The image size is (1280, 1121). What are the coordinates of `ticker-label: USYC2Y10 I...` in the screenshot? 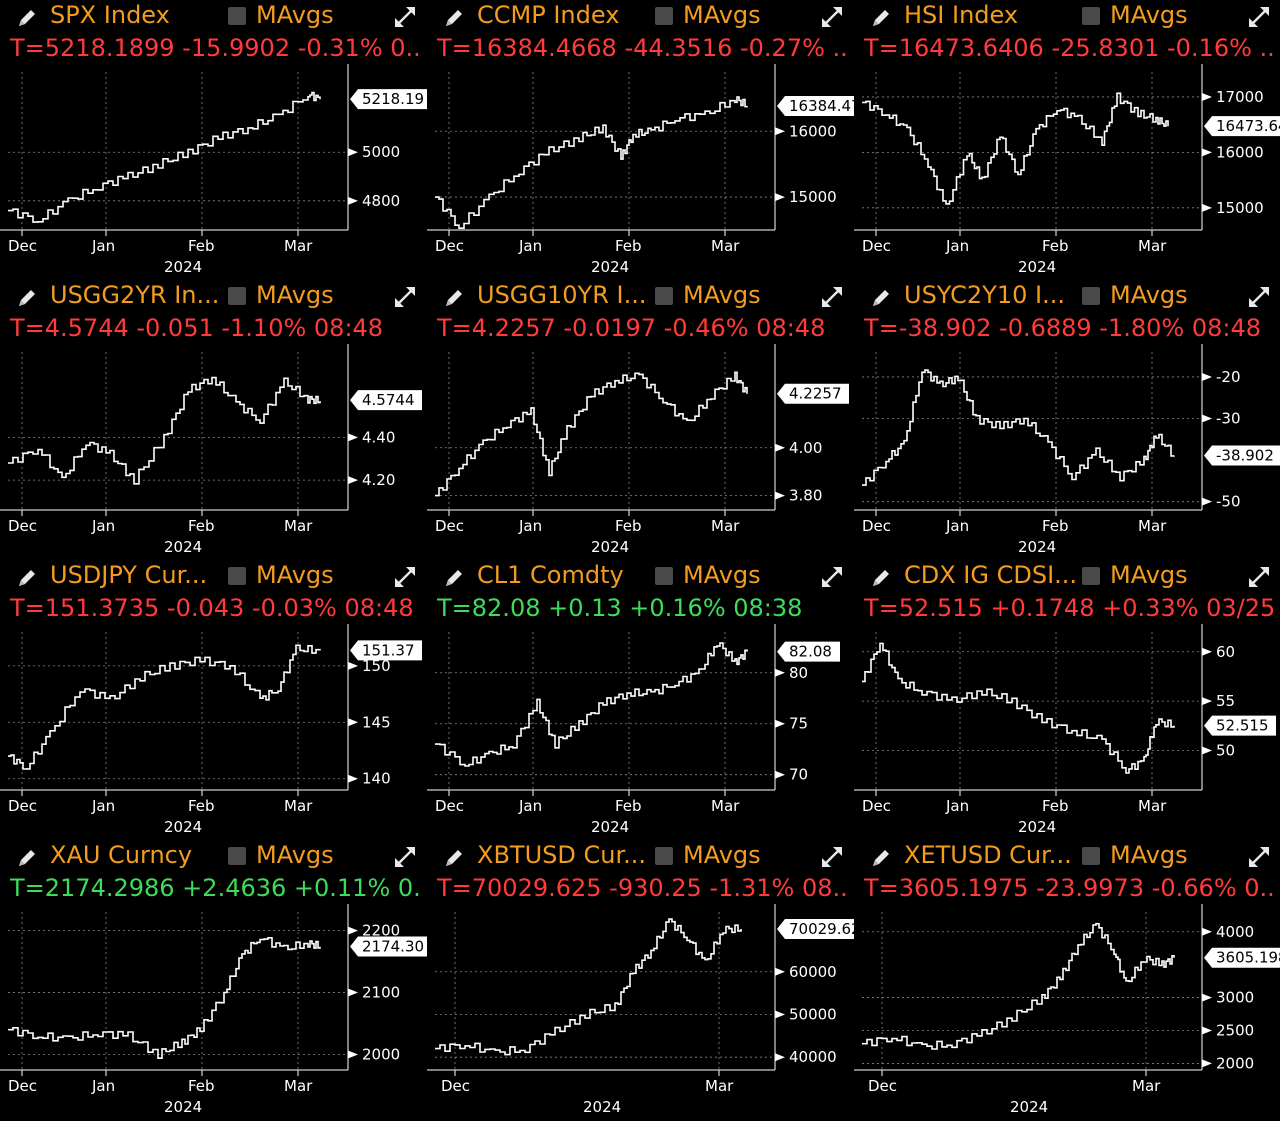 It's located at (984, 295).